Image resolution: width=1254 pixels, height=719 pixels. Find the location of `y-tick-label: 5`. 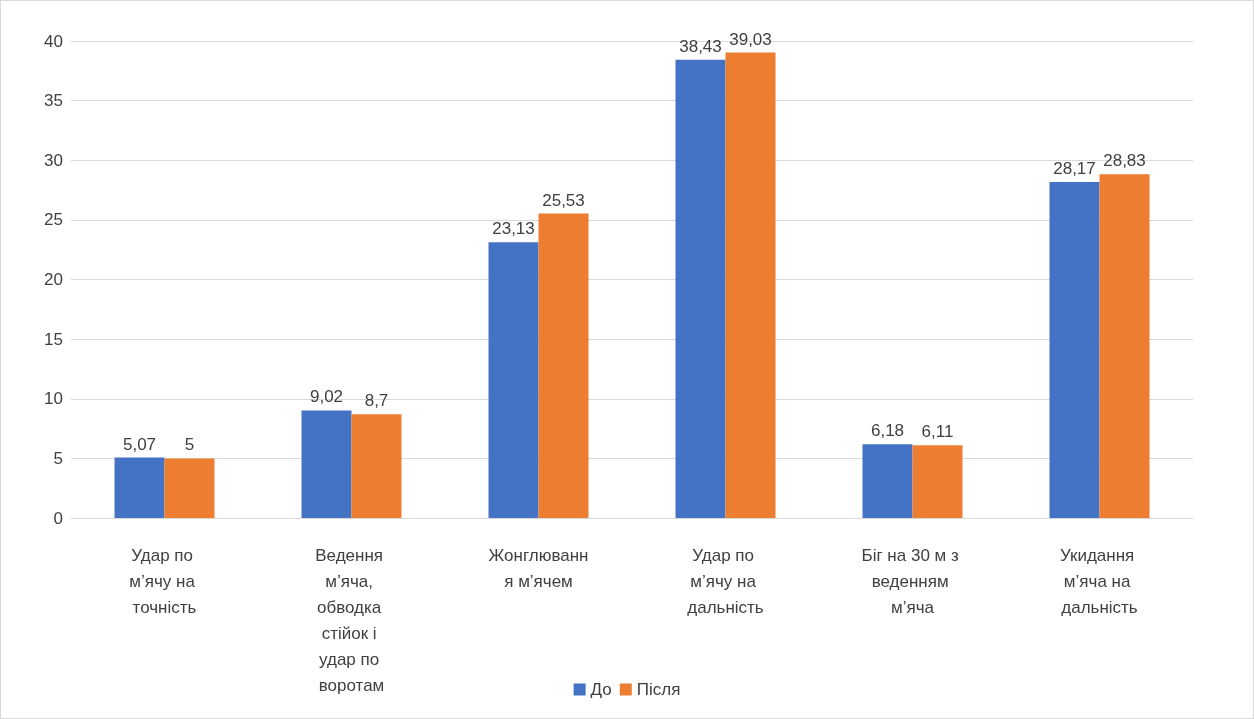

y-tick-label: 5 is located at coordinates (58, 458).